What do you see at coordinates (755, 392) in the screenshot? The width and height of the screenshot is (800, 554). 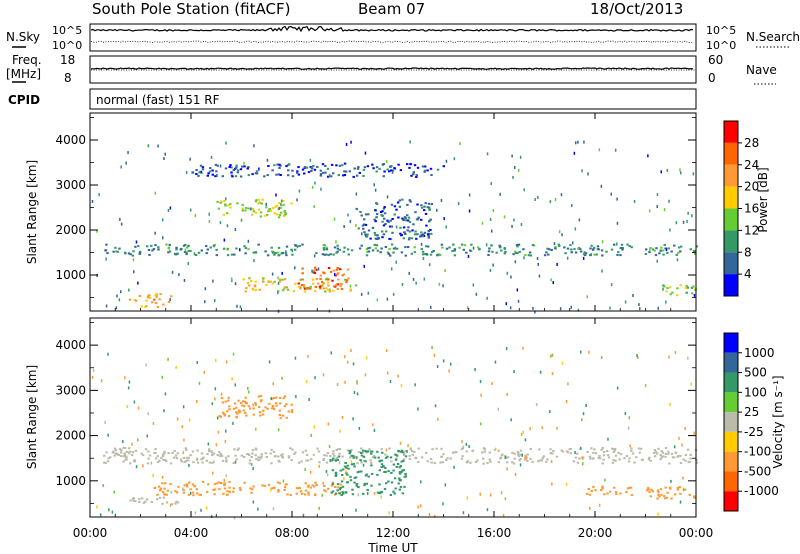 I see `colorbar-tick-label: 100` at bounding box center [755, 392].